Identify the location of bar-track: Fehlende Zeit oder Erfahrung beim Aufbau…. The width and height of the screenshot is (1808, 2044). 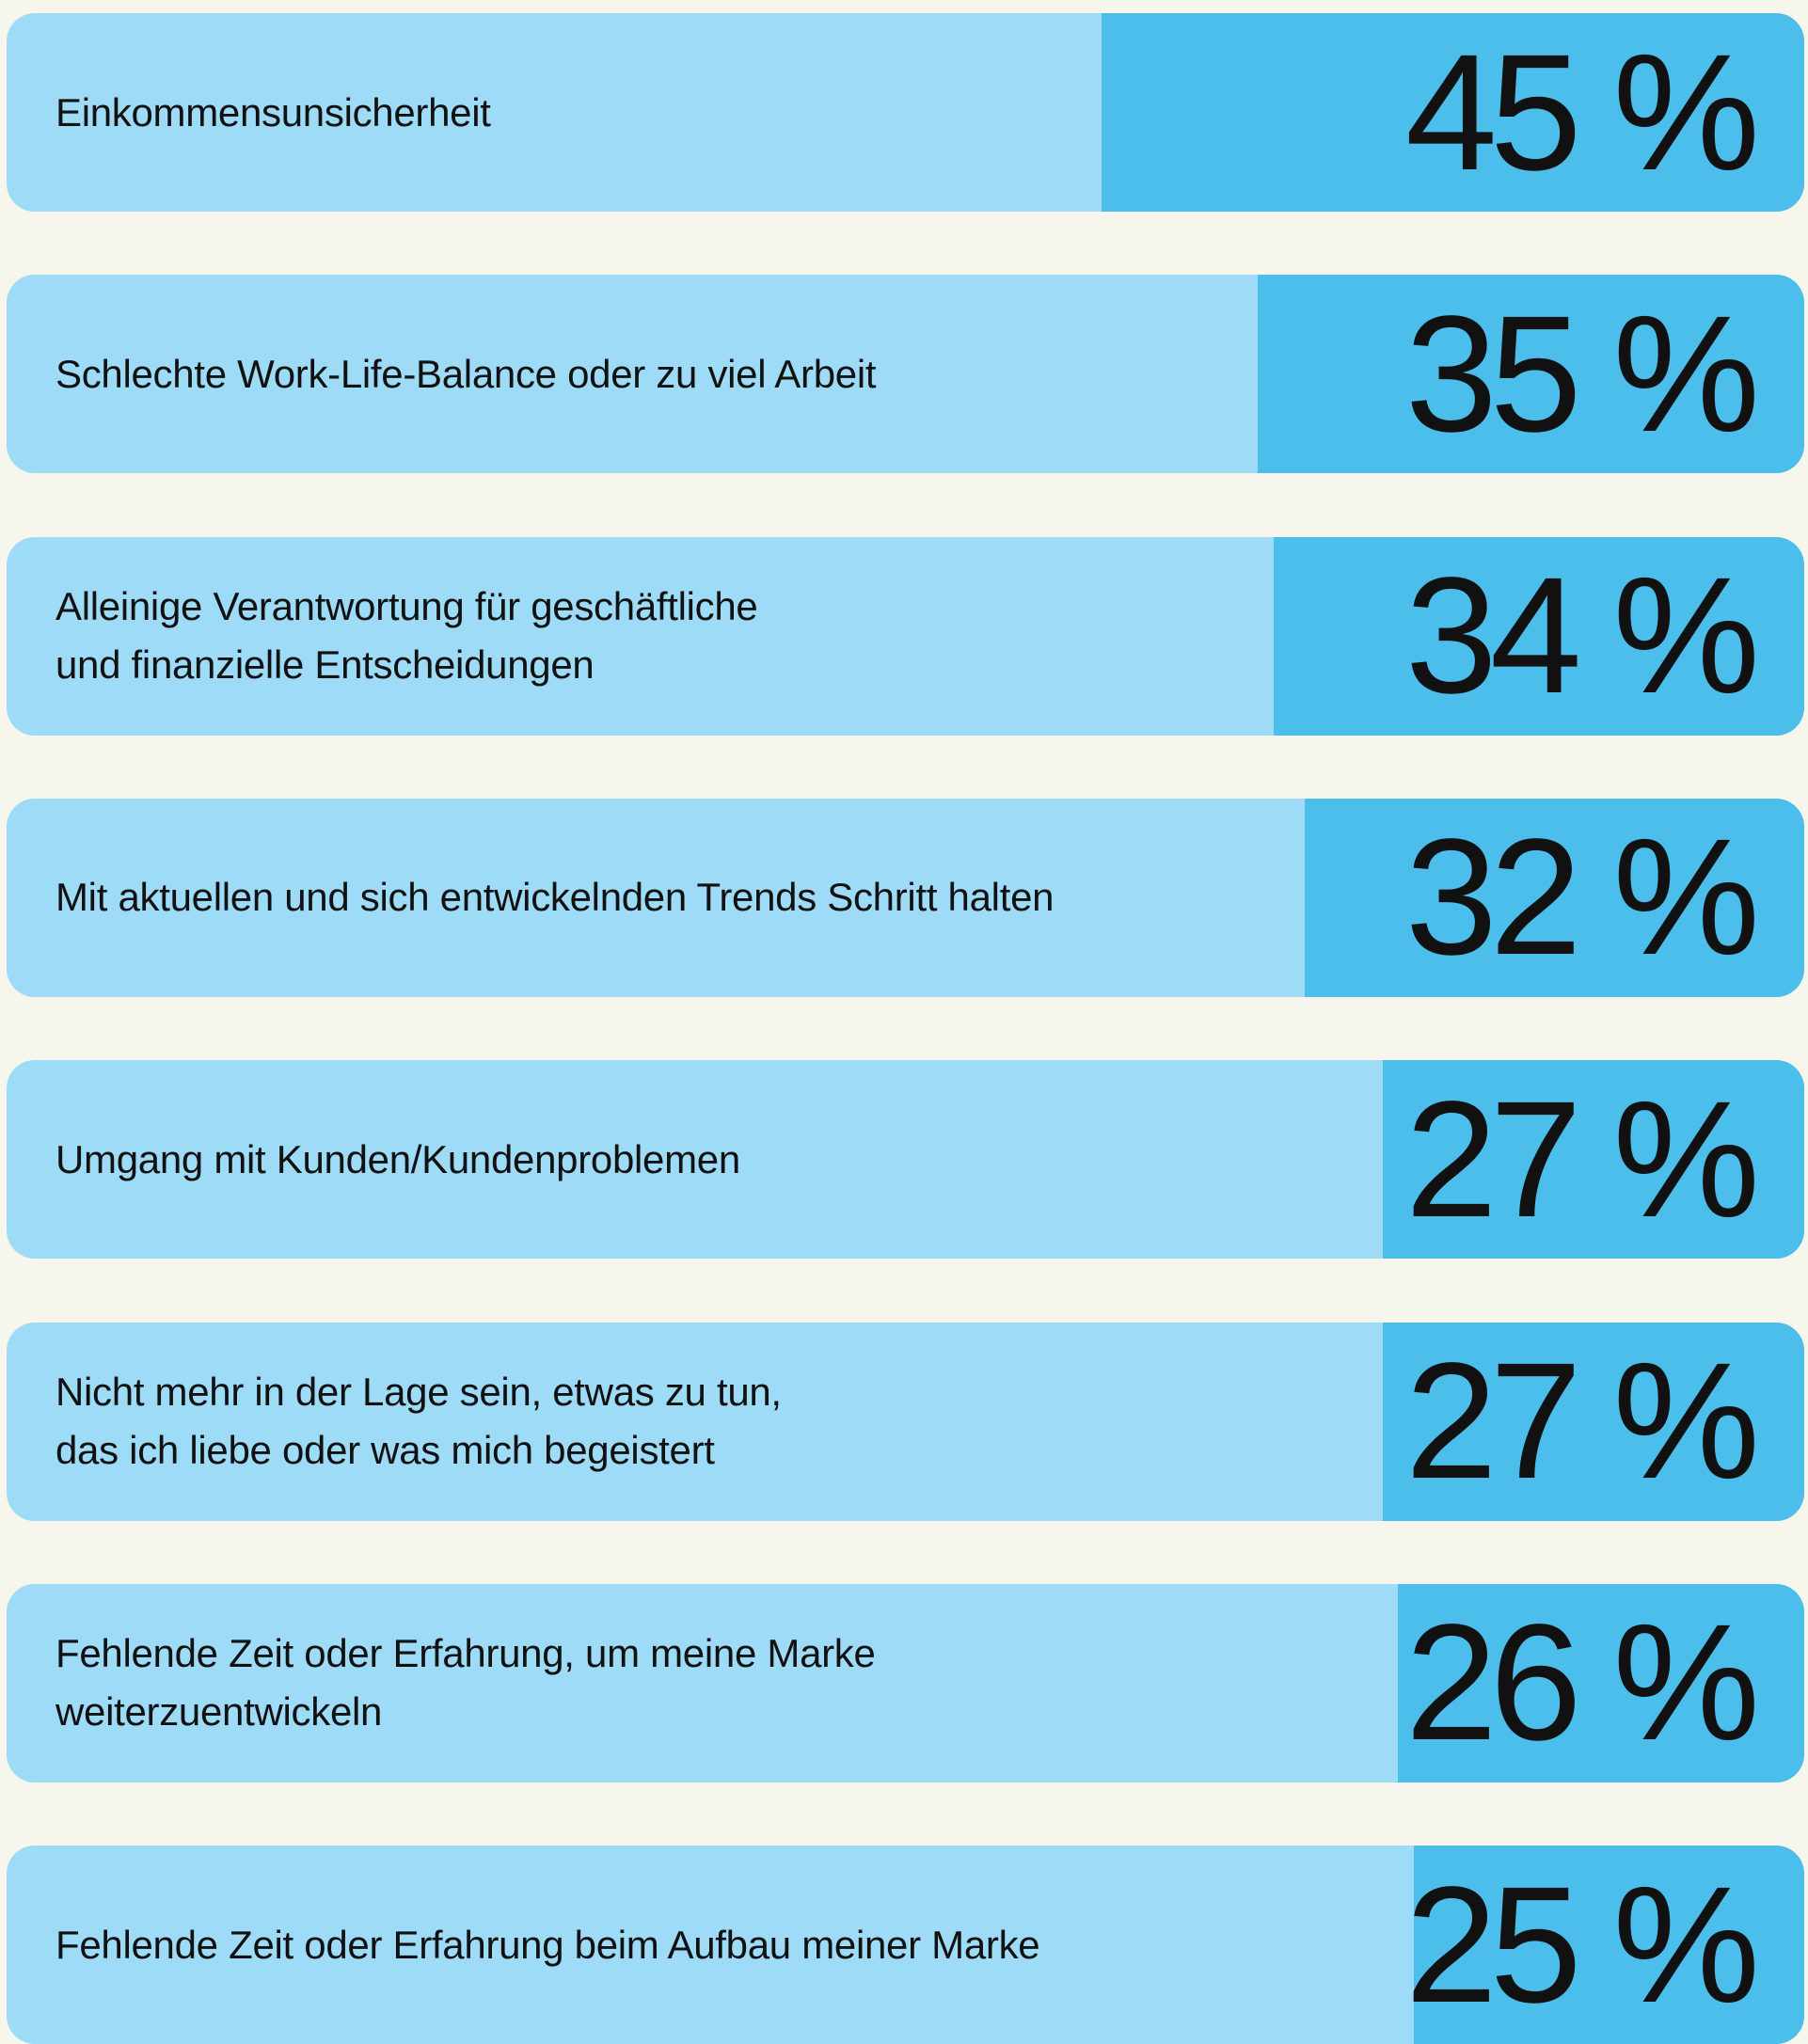
(905, 1945).